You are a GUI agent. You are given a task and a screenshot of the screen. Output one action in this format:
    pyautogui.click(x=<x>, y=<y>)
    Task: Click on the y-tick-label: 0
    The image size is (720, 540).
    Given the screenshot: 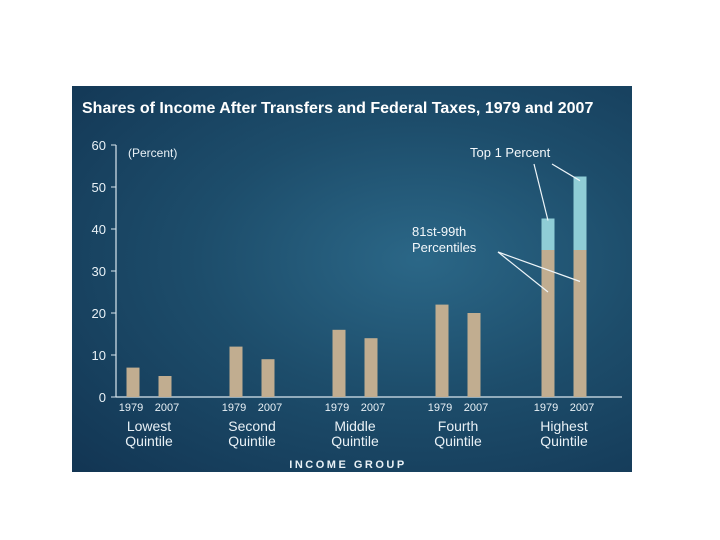 What is the action you would take?
    pyautogui.click(x=102, y=397)
    